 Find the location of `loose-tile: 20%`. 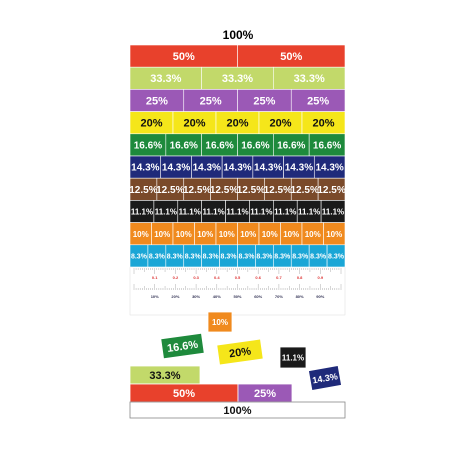

loose-tile: 20% is located at coordinates (240, 352).